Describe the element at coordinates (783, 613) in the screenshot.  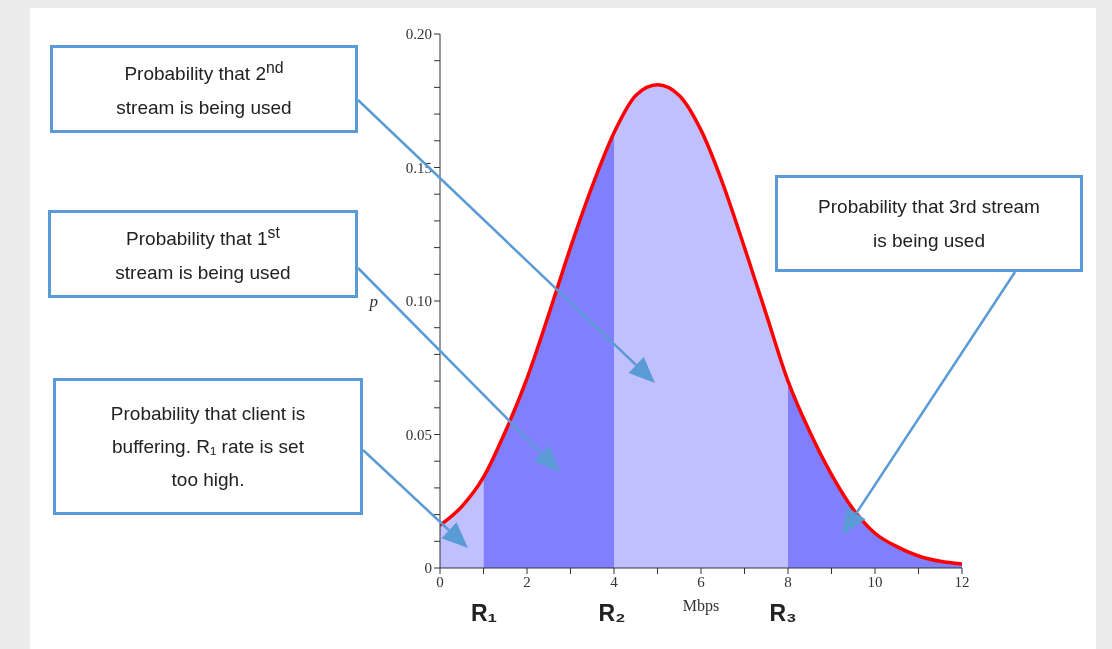
I see `text: R₃` at that location.